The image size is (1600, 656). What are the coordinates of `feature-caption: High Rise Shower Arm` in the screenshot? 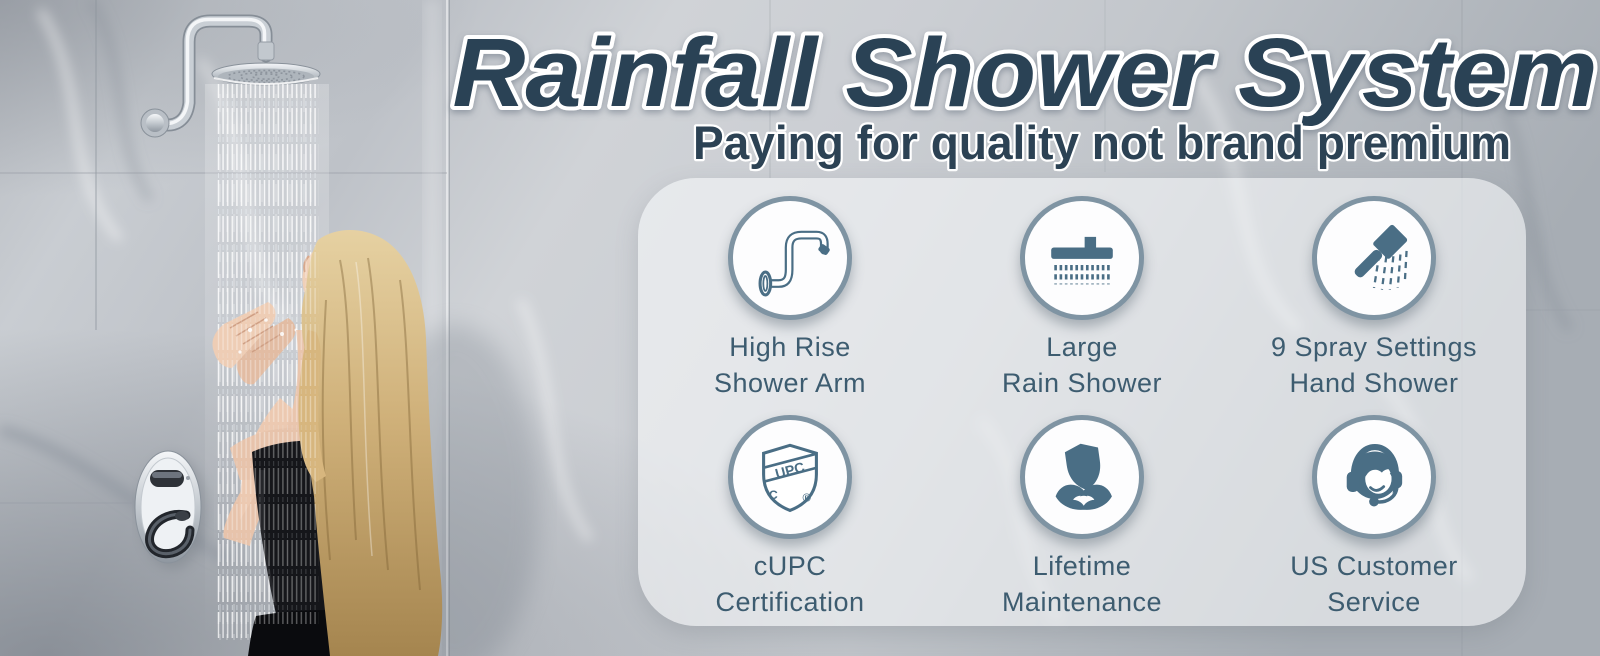 It's located at (790, 365).